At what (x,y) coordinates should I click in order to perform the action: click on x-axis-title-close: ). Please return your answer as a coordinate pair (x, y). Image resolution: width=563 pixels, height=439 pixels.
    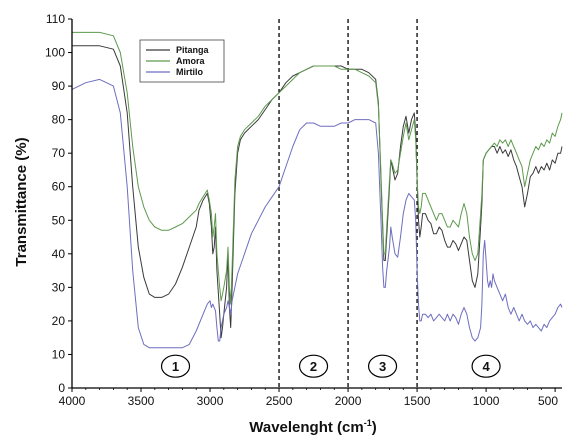
    Looking at the image, I should click on (374, 427).